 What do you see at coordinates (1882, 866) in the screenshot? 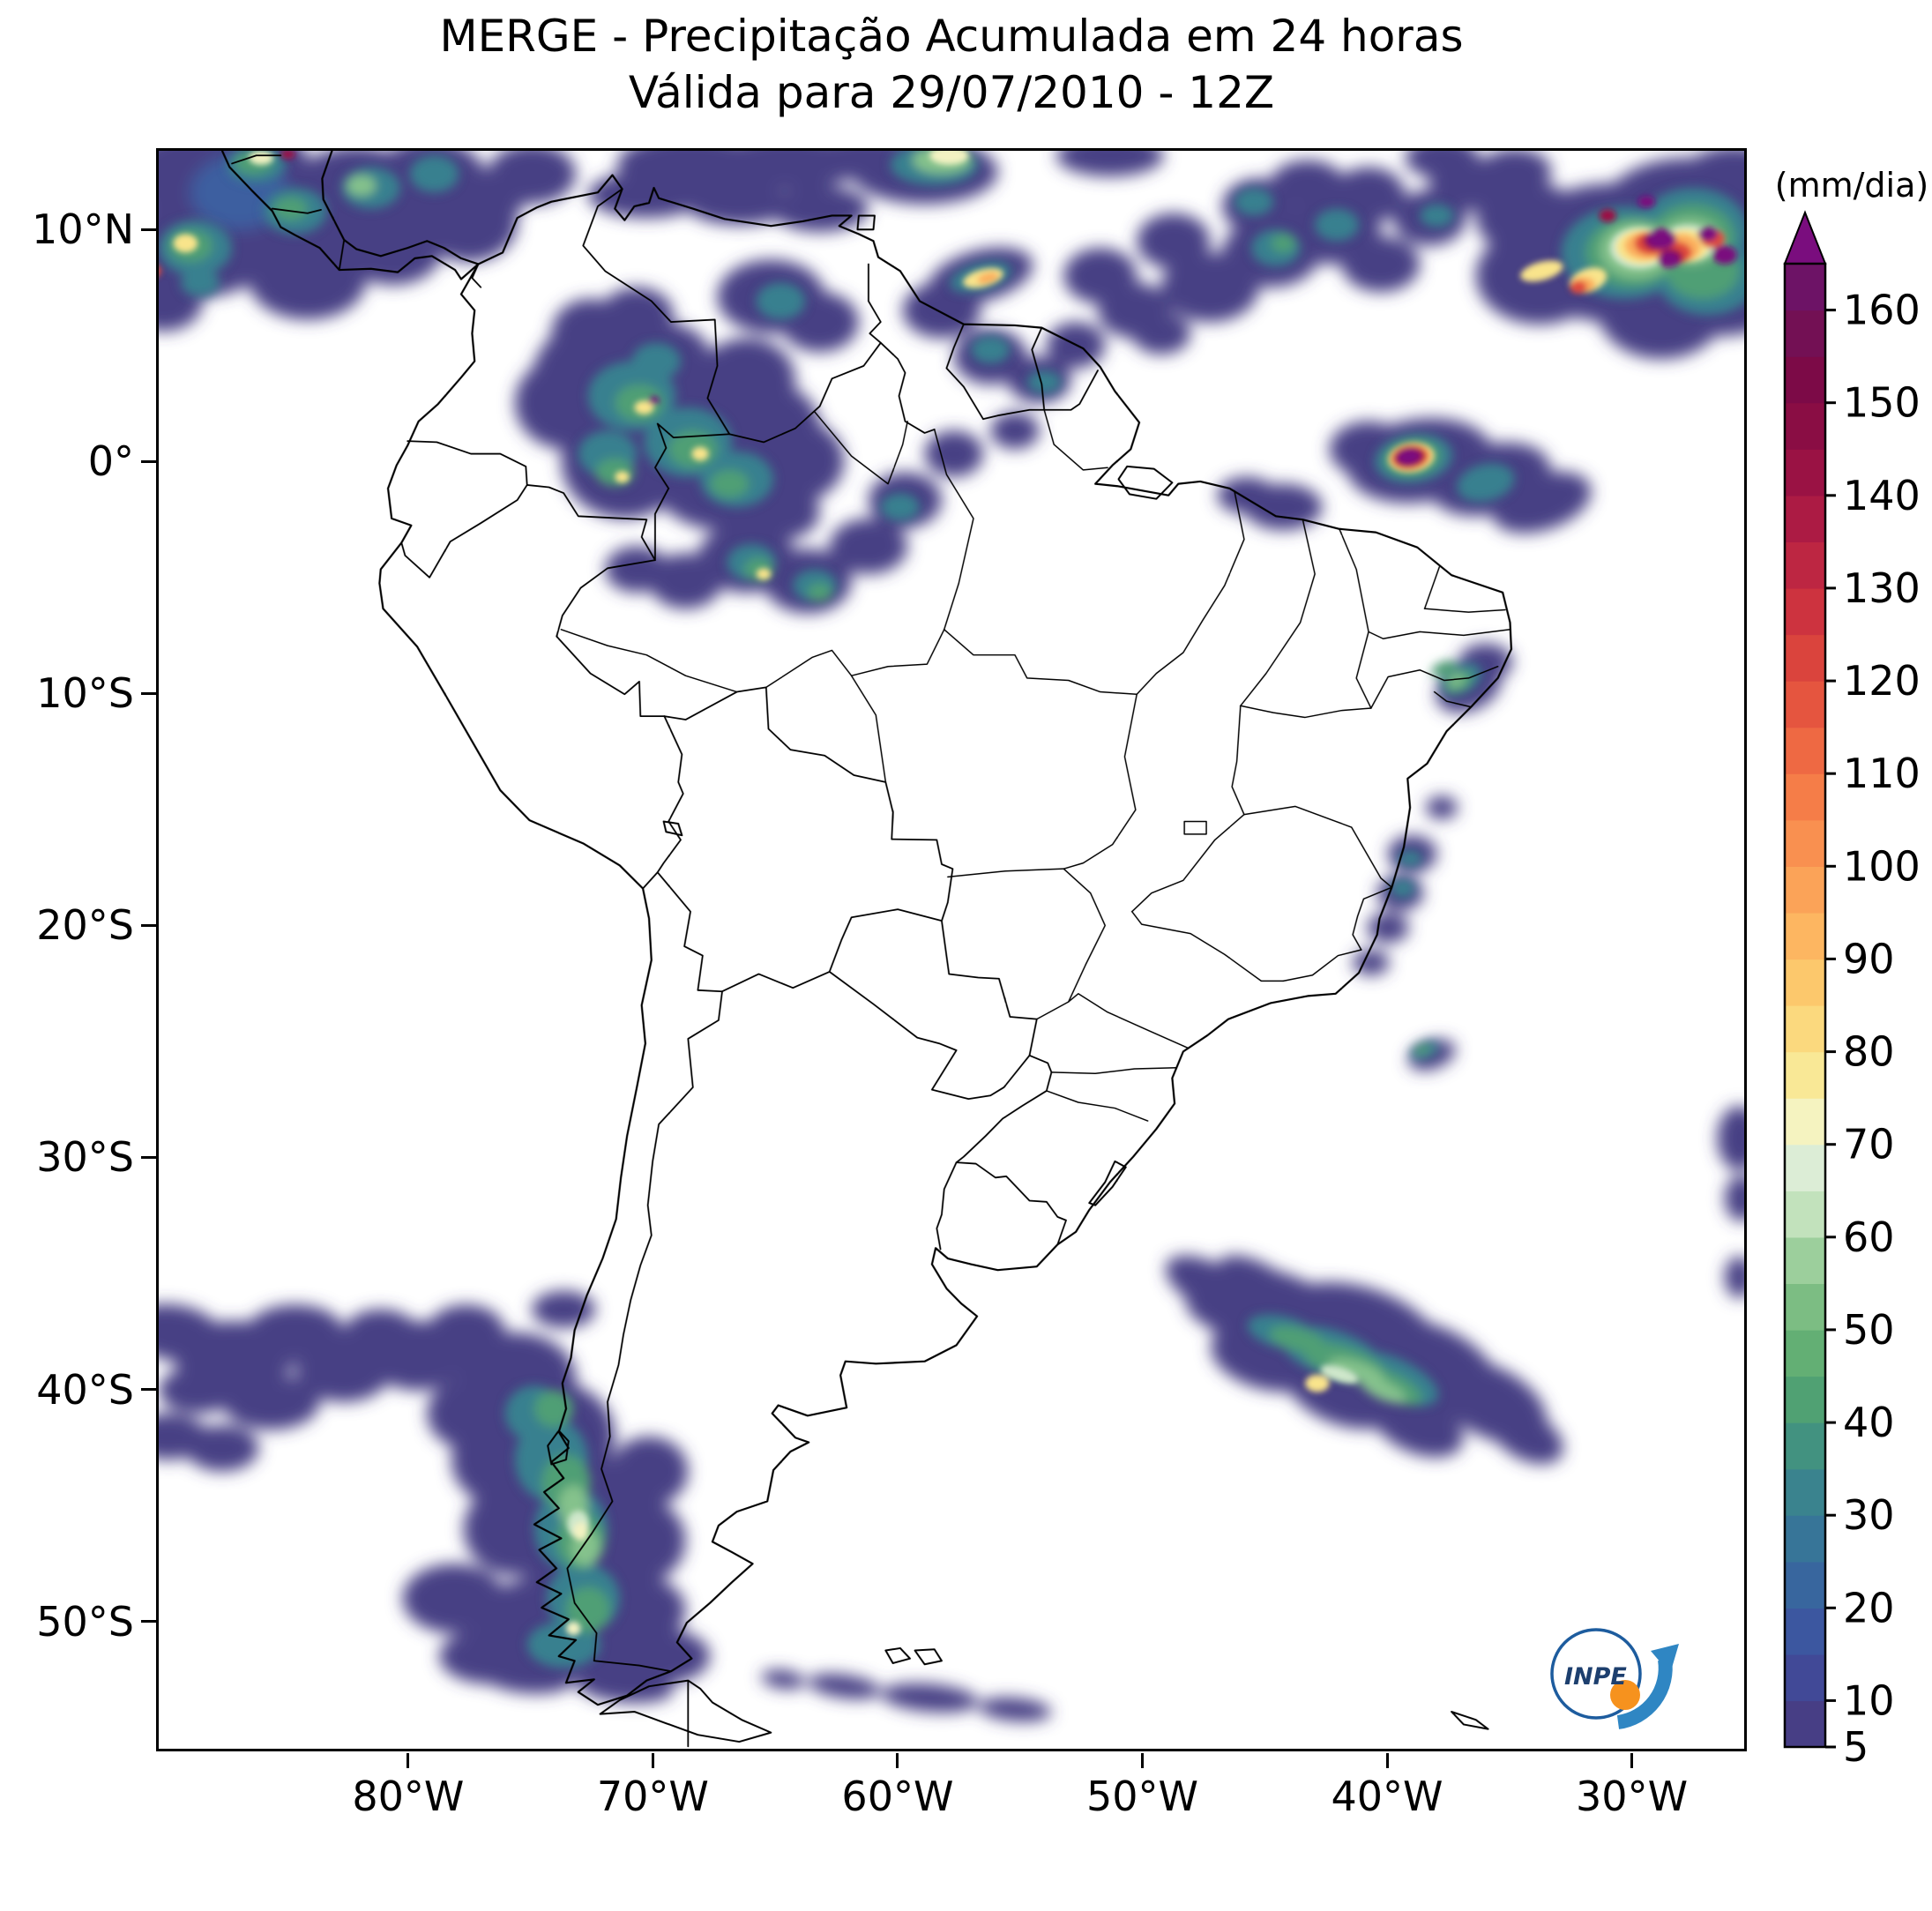
I see `colorbar-tick-label: 100` at bounding box center [1882, 866].